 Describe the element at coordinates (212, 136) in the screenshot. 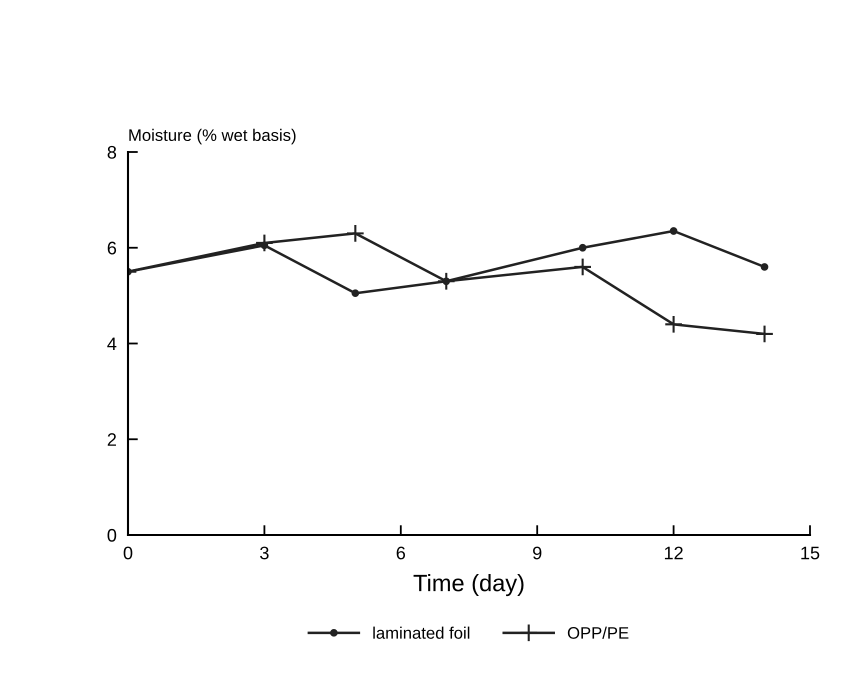

I see `y-axis-title: Moisture (% wet basis)` at that location.